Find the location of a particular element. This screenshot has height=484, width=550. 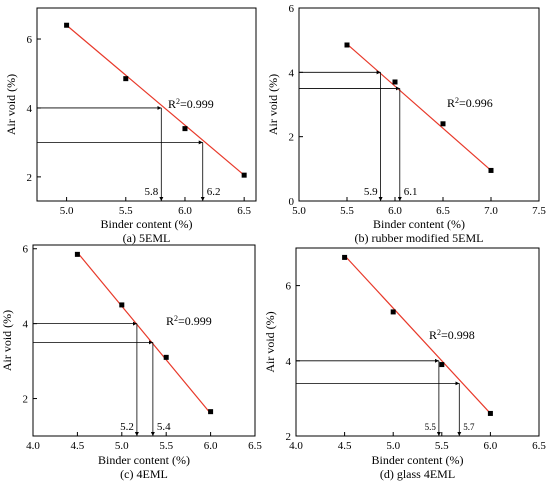

guide-value-label: 5.9 is located at coordinates (371, 192).